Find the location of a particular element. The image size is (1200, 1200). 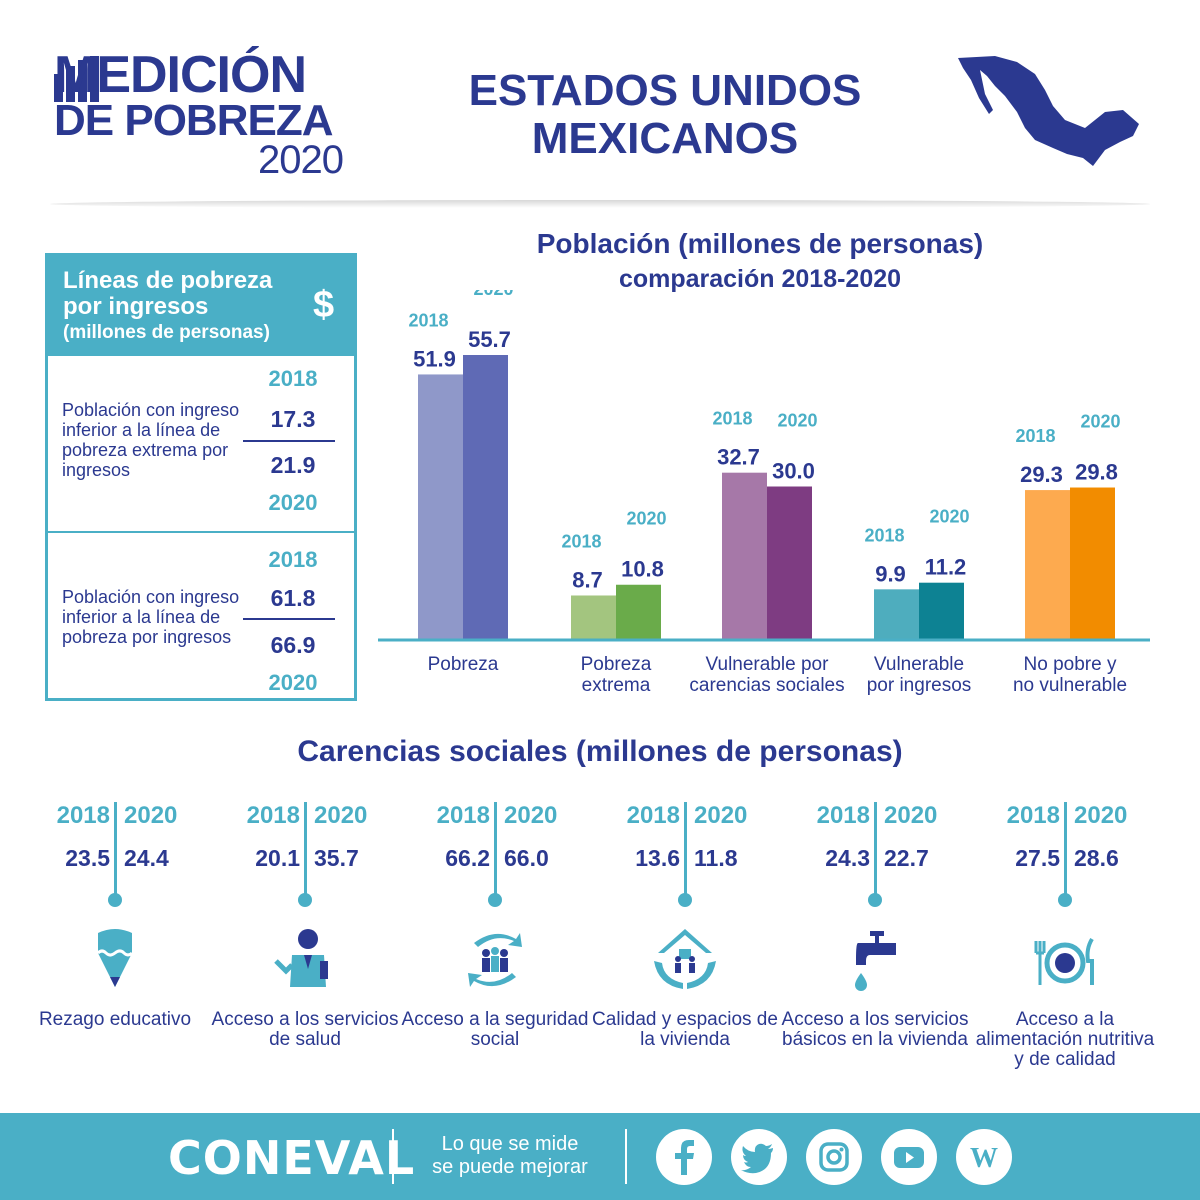

dollar-icon: $ is located at coordinates (324, 305).